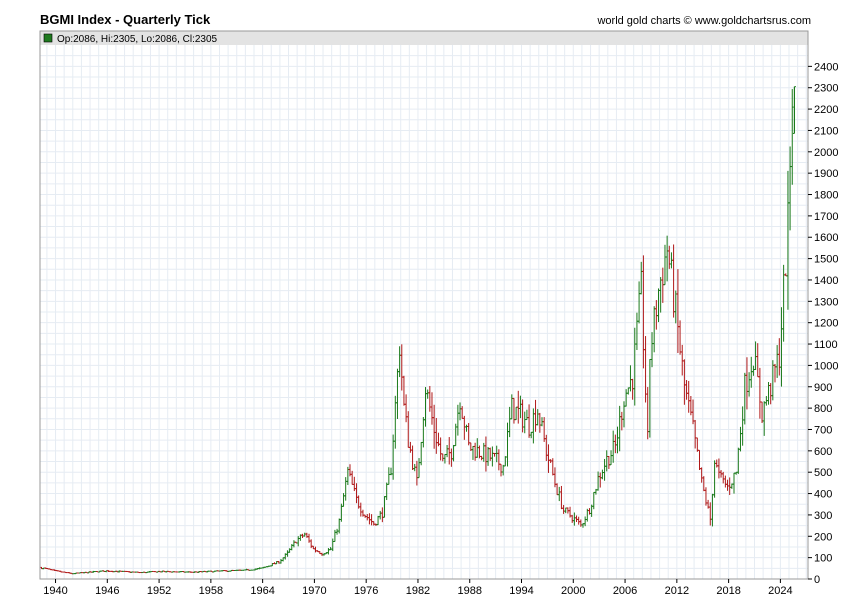  What do you see at coordinates (826, 302) in the screenshot?
I see `y-tick-label: 1300` at bounding box center [826, 302].